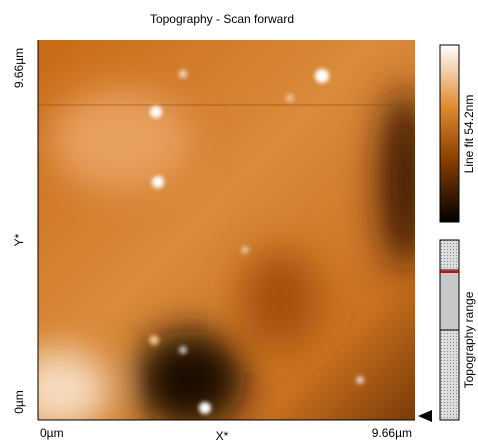 The height and width of the screenshot is (444, 478). I want to click on x-start-label: 0µm, so click(52, 433).